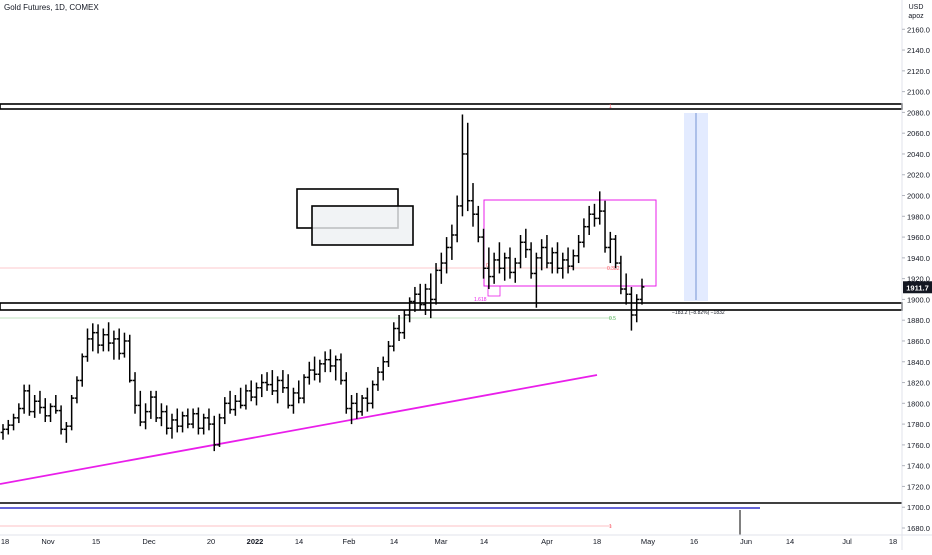 The image size is (932, 555). Describe the element at coordinates (918, 466) in the screenshot. I see `price-tick-label: 1740.0` at that location.